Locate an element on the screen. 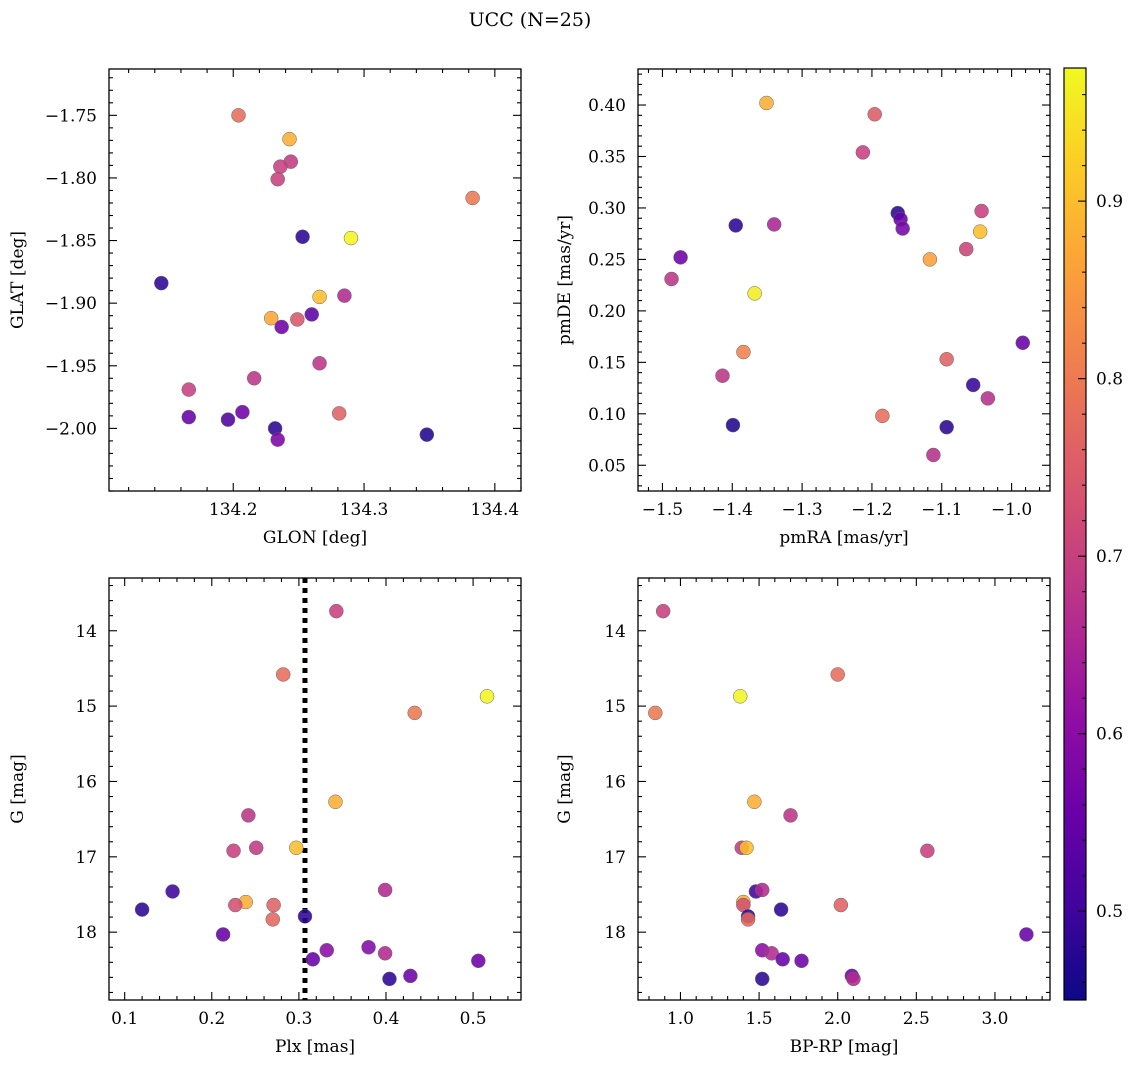 This screenshot has width=1136, height=1068. y-tick-label: −1.80 is located at coordinates (71, 179).